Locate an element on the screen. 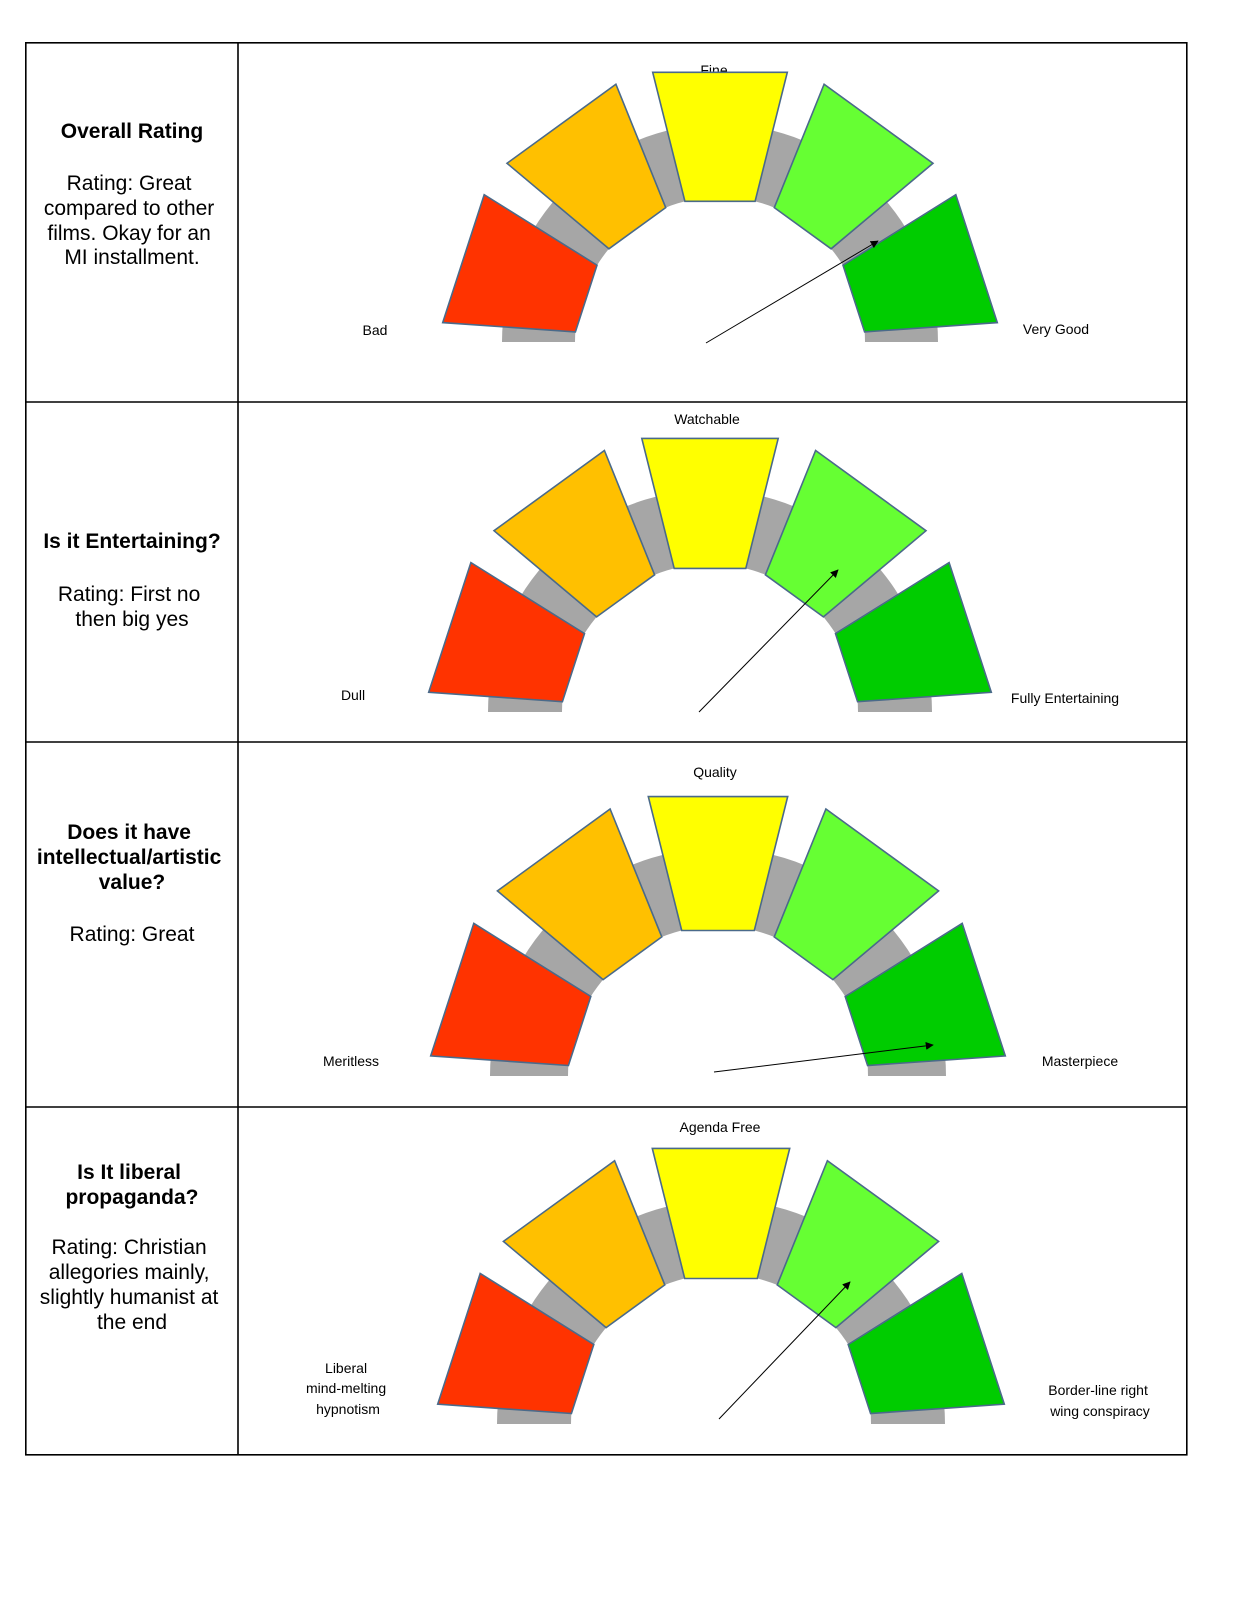 This screenshot has height=1600, width=1237. row-rating: Rating: First no then big yes is located at coordinates (132, 607).